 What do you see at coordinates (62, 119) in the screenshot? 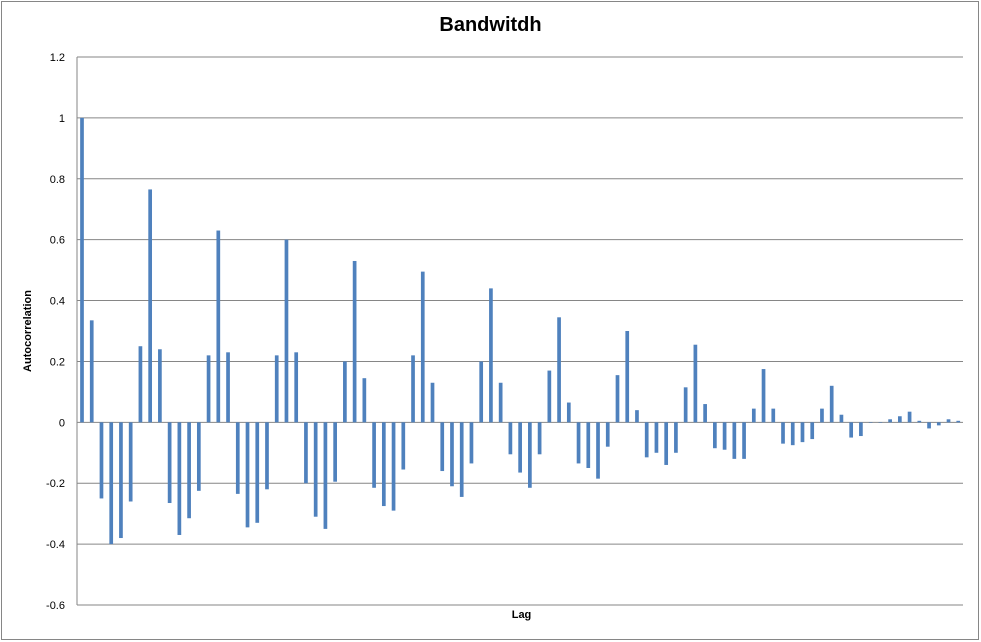
I see `y-tick-label: 1` at bounding box center [62, 119].